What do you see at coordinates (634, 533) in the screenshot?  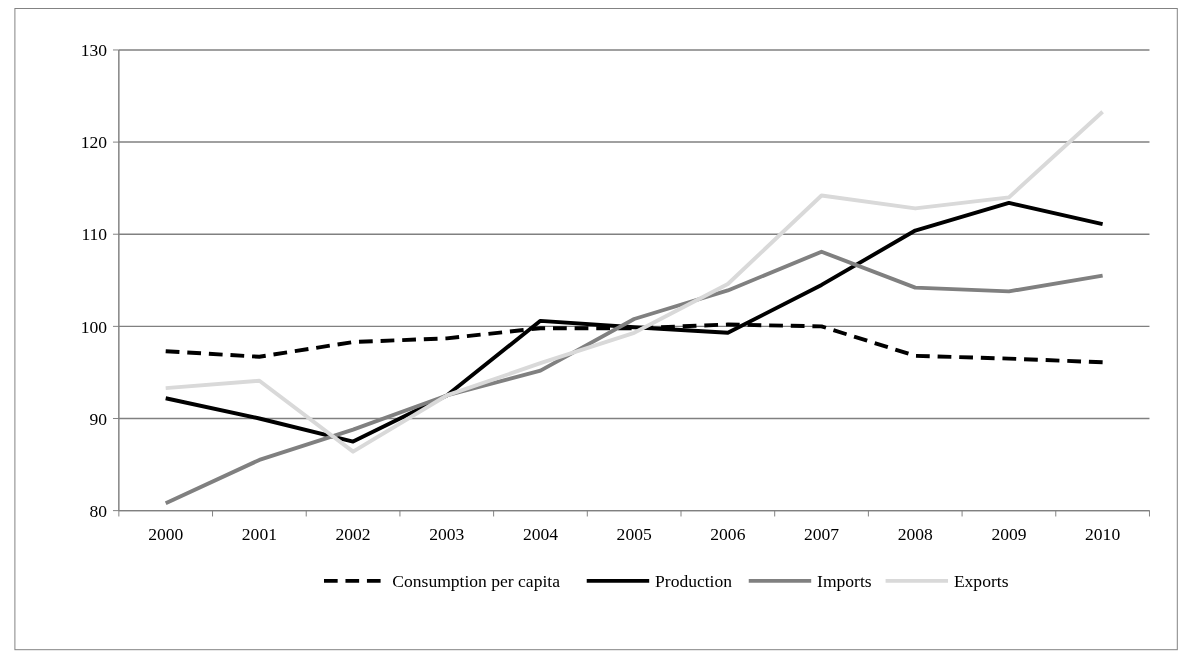 I see `x-tick-label: 2005` at bounding box center [634, 533].